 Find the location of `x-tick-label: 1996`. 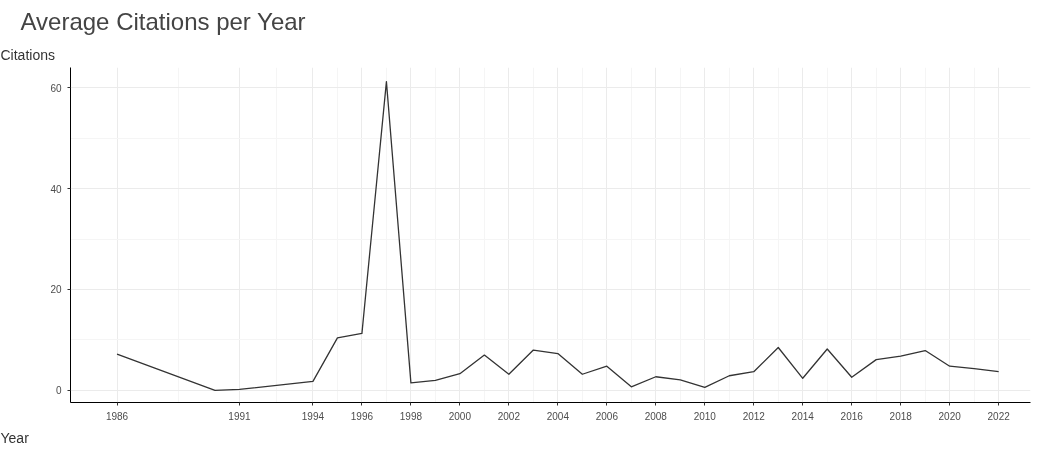

x-tick-label: 1996 is located at coordinates (362, 416).